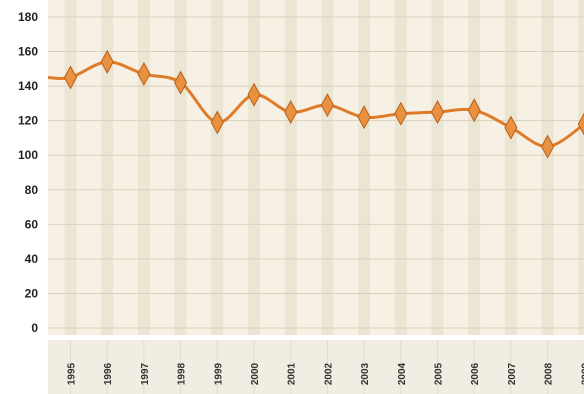  I want to click on x-tick-label: 2003, so click(365, 373).